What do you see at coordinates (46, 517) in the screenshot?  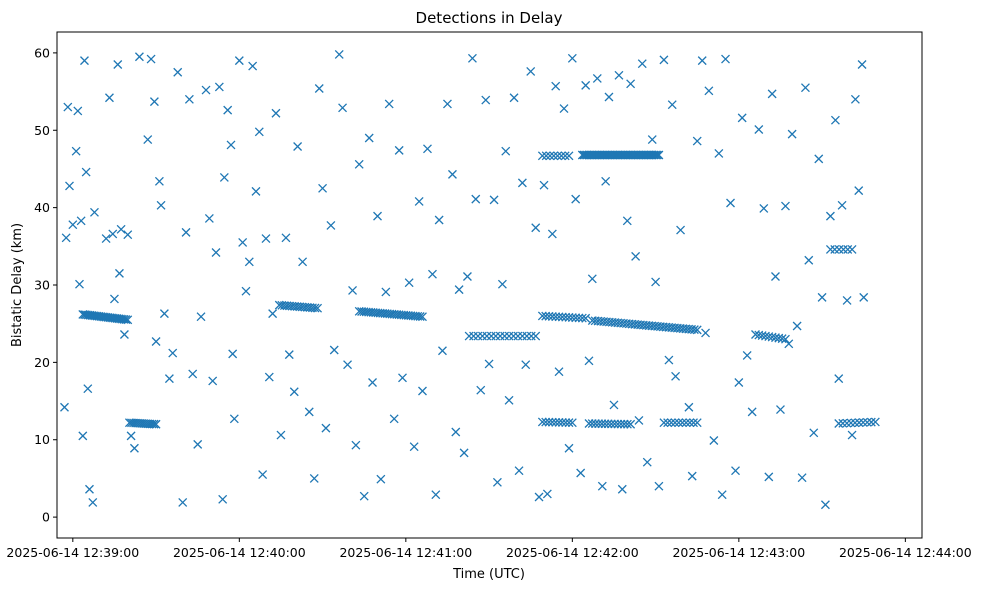 I see `y-tick-label: 0` at bounding box center [46, 517].